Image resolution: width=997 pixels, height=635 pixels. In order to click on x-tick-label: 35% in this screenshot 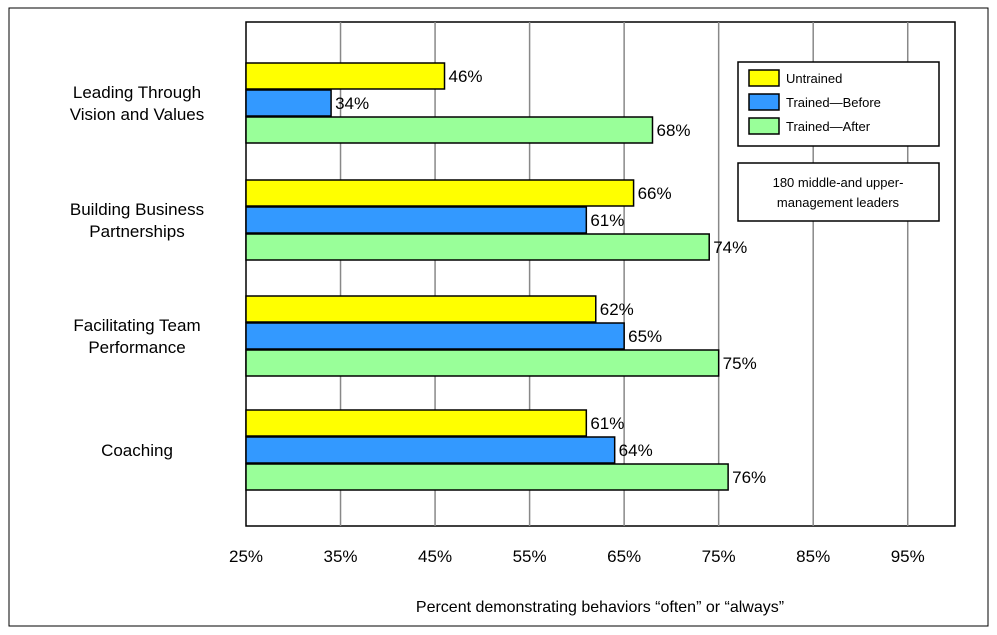, I will do `click(341, 556)`.